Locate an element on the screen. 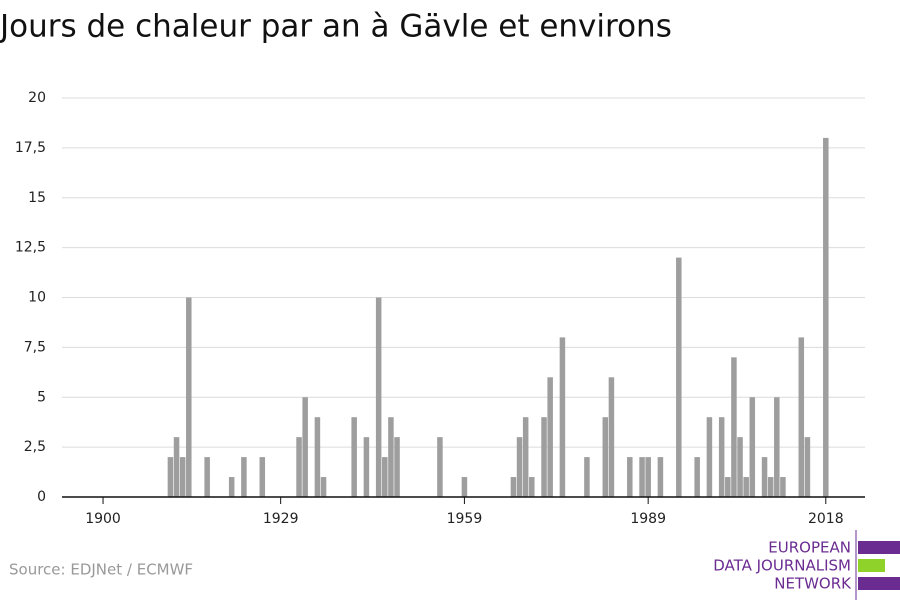 The height and width of the screenshot is (600, 900). source: Source: EDJNet / ECMWF is located at coordinates (101, 570).